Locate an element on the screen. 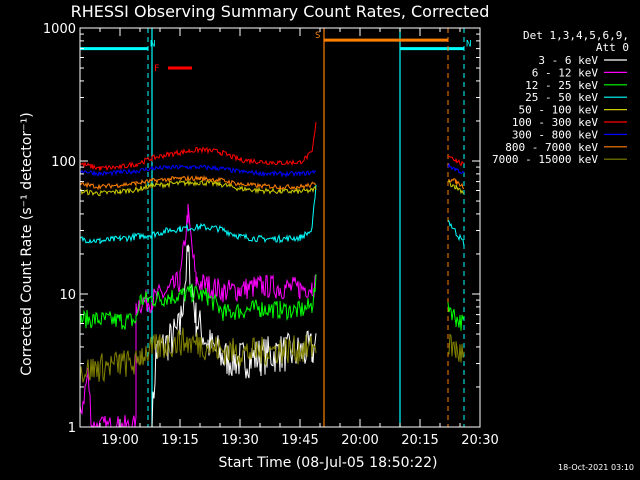 Image resolution: width=640 pixels, height=480 pixels. legend-entry-label: 6 - 12 keV is located at coordinates (565, 72).